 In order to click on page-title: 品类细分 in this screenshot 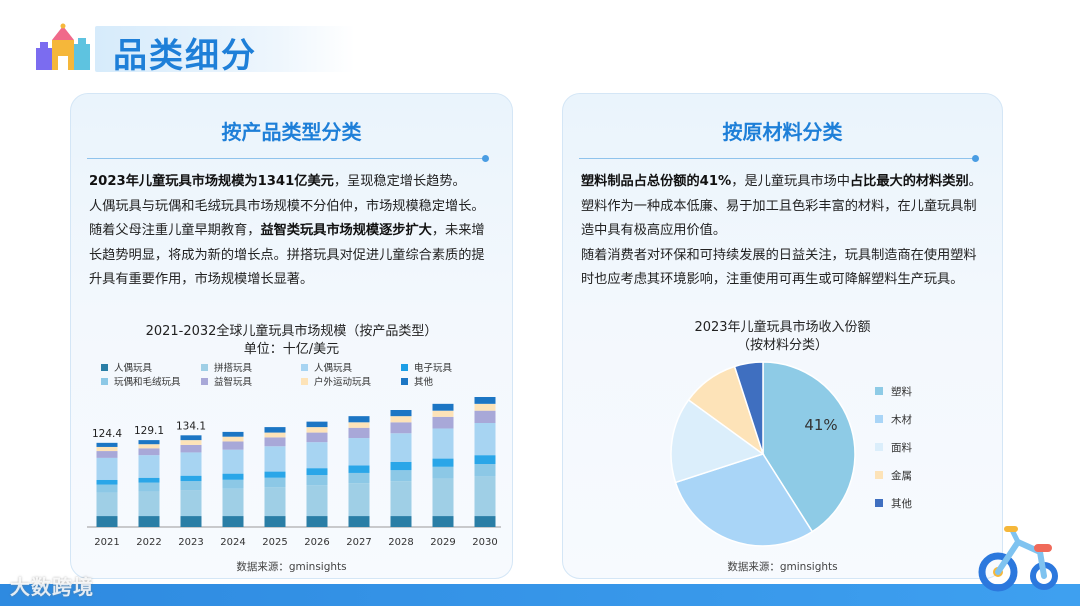, I will do `click(185, 56)`.